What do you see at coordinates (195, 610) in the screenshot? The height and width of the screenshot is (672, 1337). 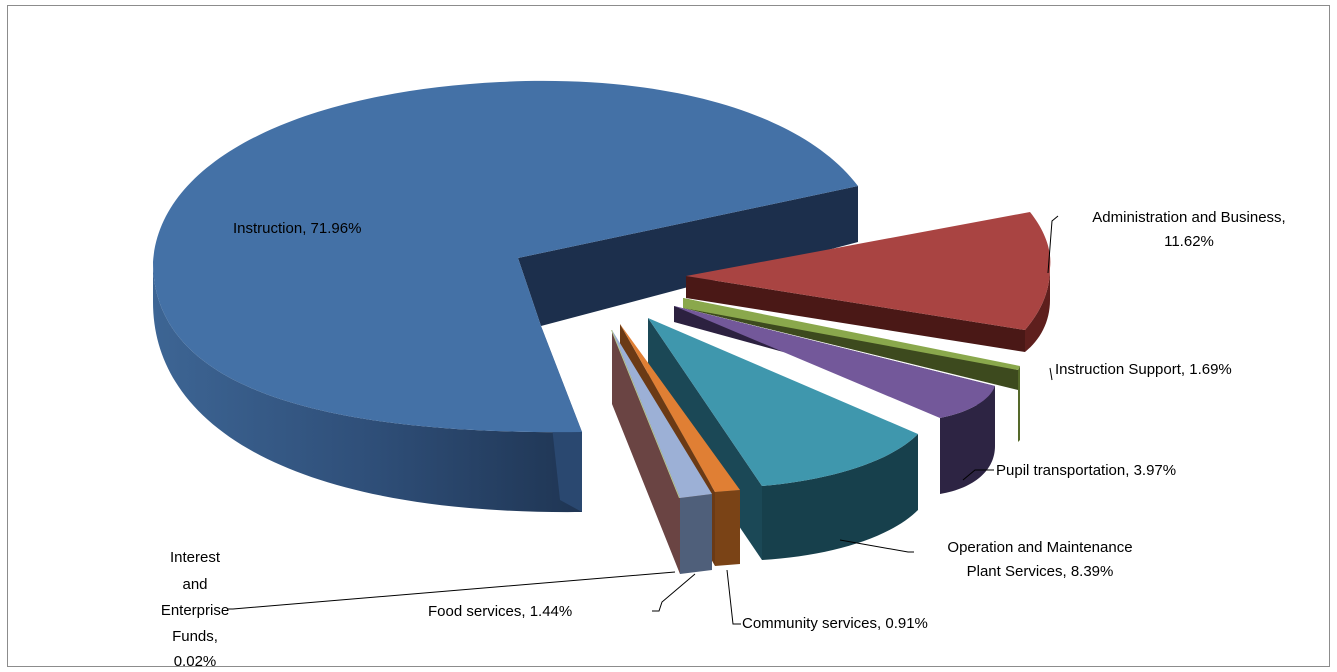 I see `label-interest-line-3: Enterprise` at bounding box center [195, 610].